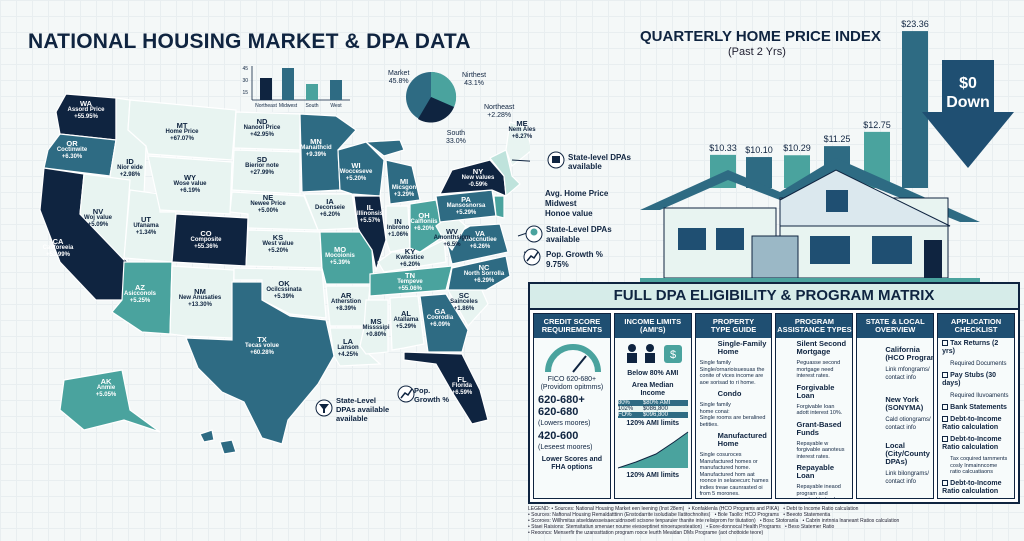 This screenshot has width=1024, height=541. I want to click on state-al, so click(407, 323).